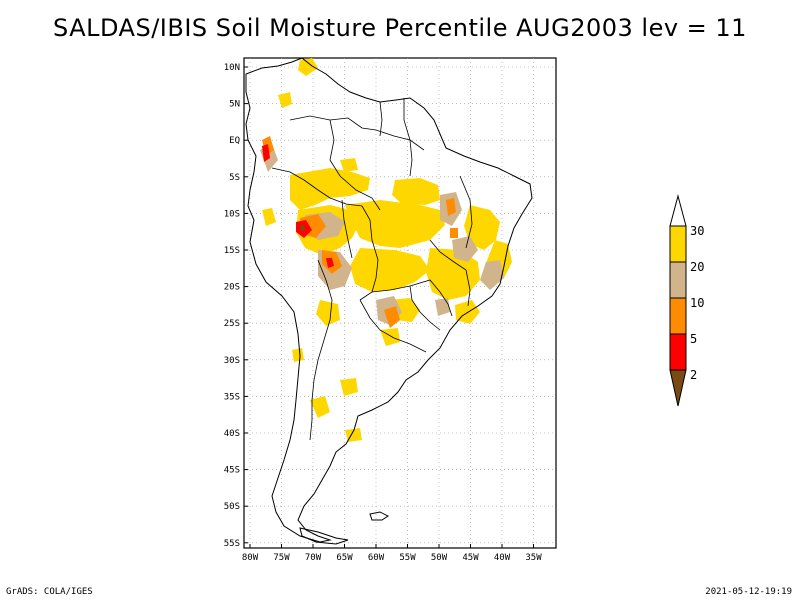 Image resolution: width=800 pixels, height=600 pixels. I want to click on lat-tick-label: EQ, so click(234, 141).